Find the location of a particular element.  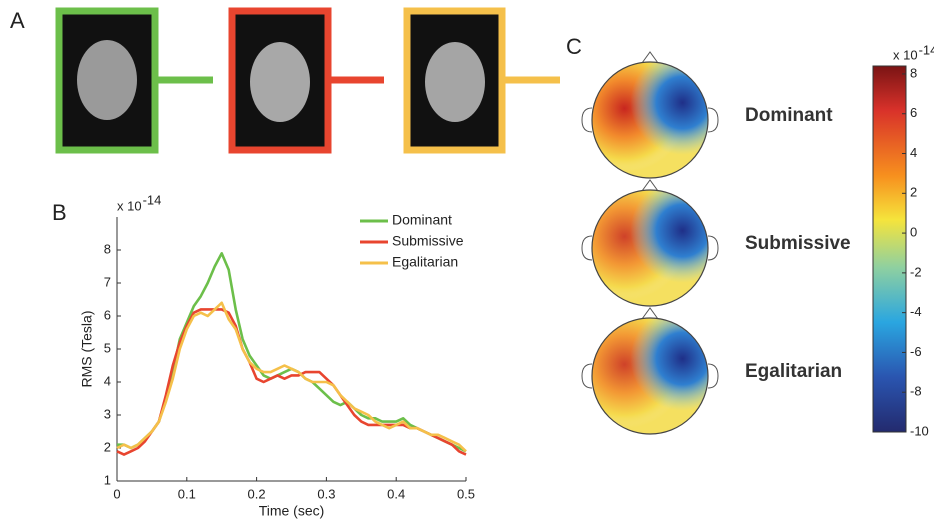

colorbar-tick-label: 4 is located at coordinates (913, 152).